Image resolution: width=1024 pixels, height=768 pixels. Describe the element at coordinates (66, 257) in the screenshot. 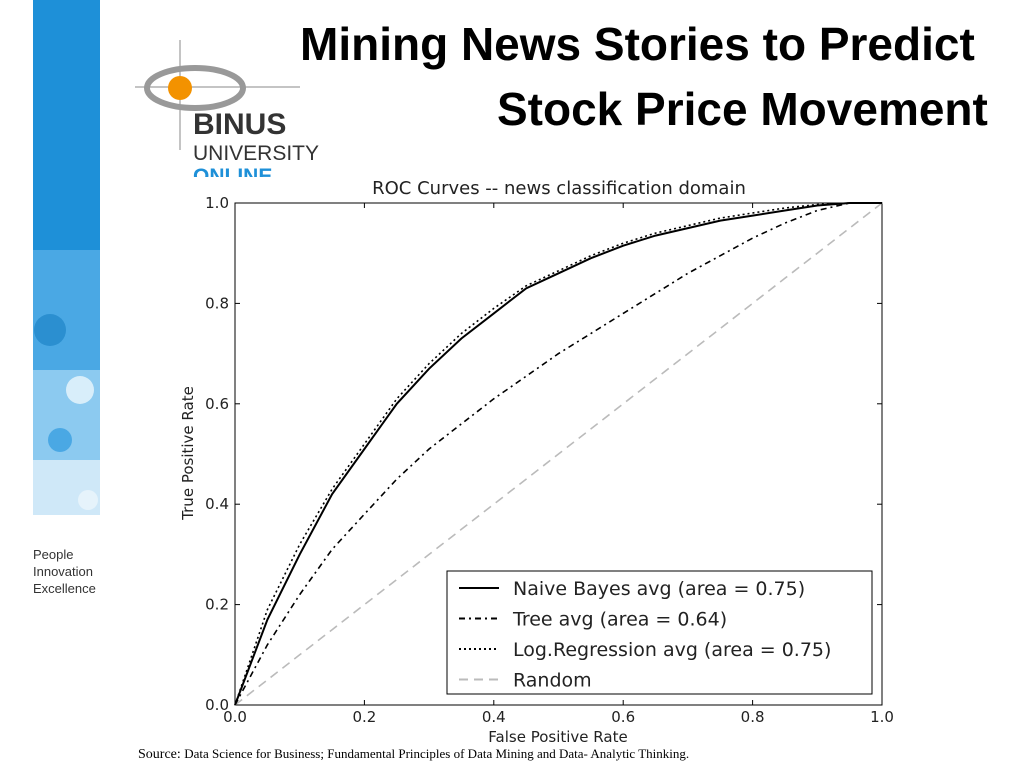

I see `decor-strip` at that location.